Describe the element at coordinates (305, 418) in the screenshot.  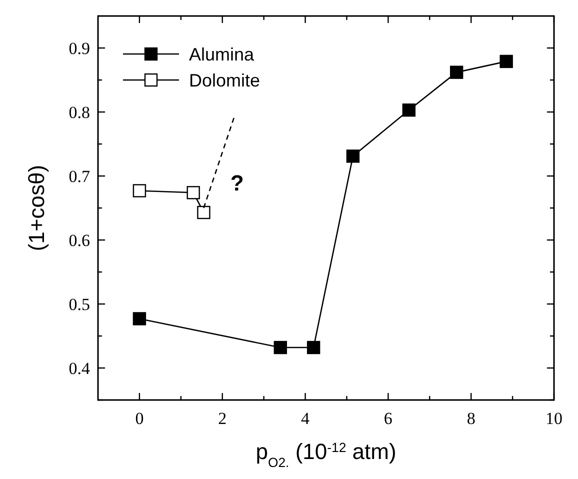
I see `x-tick-label: 4` at that location.